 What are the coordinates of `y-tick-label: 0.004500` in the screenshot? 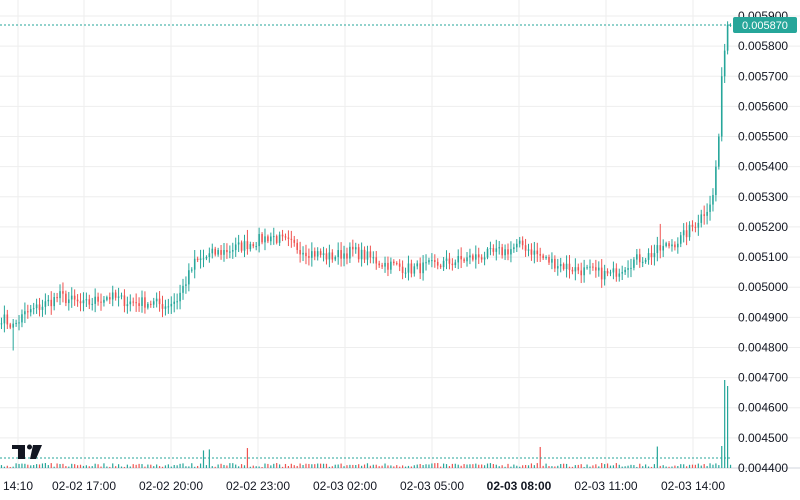 It's located at (763, 438).